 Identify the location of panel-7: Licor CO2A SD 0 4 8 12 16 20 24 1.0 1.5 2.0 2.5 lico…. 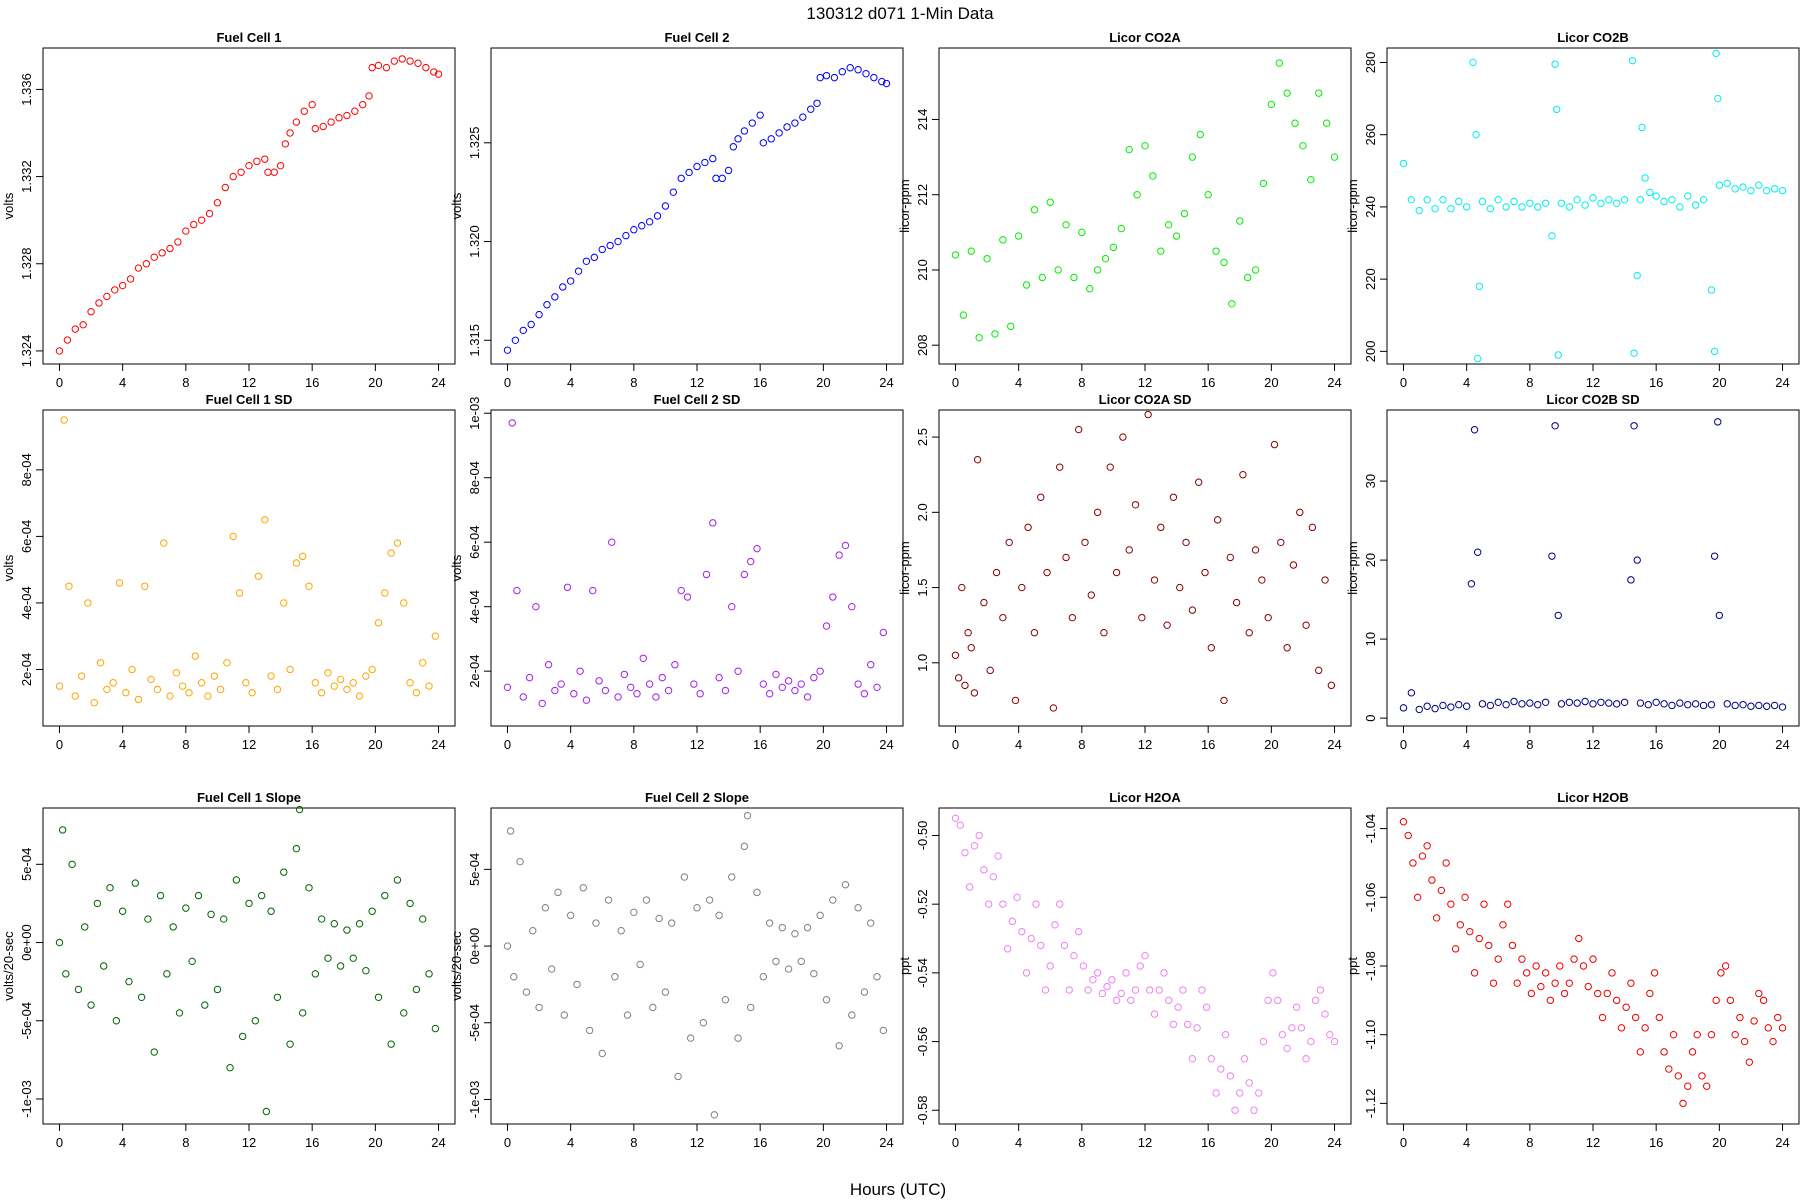
(1124, 572).